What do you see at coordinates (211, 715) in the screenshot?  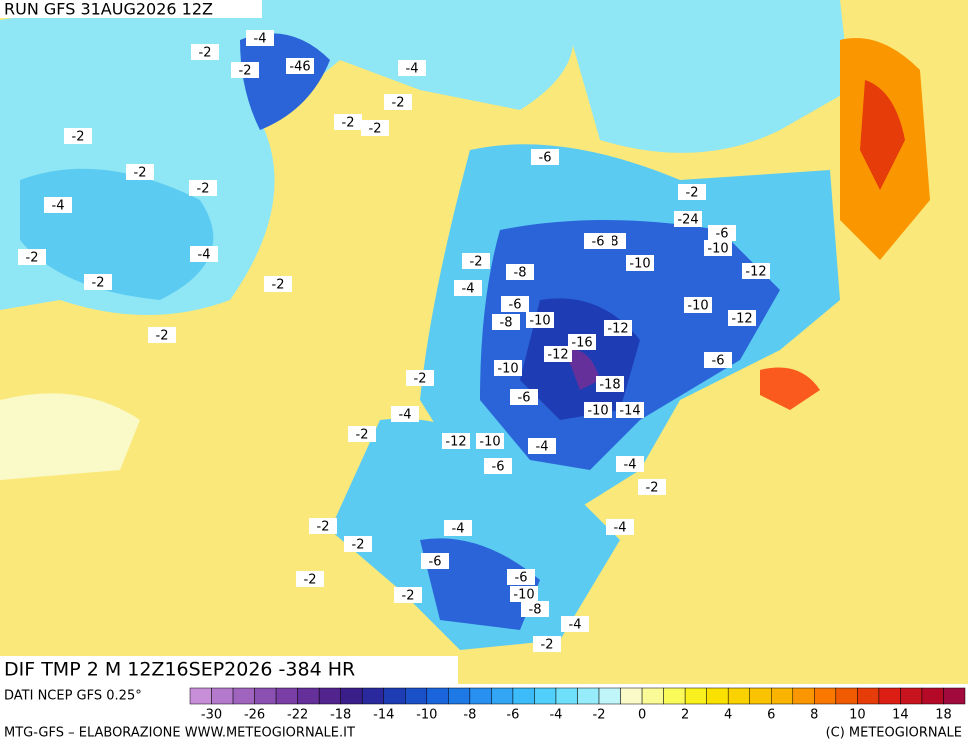 I see `legend-tick-label: -30` at bounding box center [211, 715].